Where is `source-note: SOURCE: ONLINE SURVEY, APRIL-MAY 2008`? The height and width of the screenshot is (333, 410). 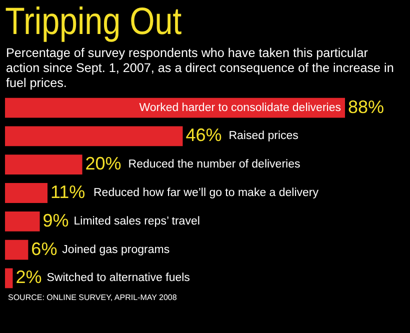
source-note: SOURCE: ONLINE SURVEY, APRIL-MAY 2008 is located at coordinates (92, 298).